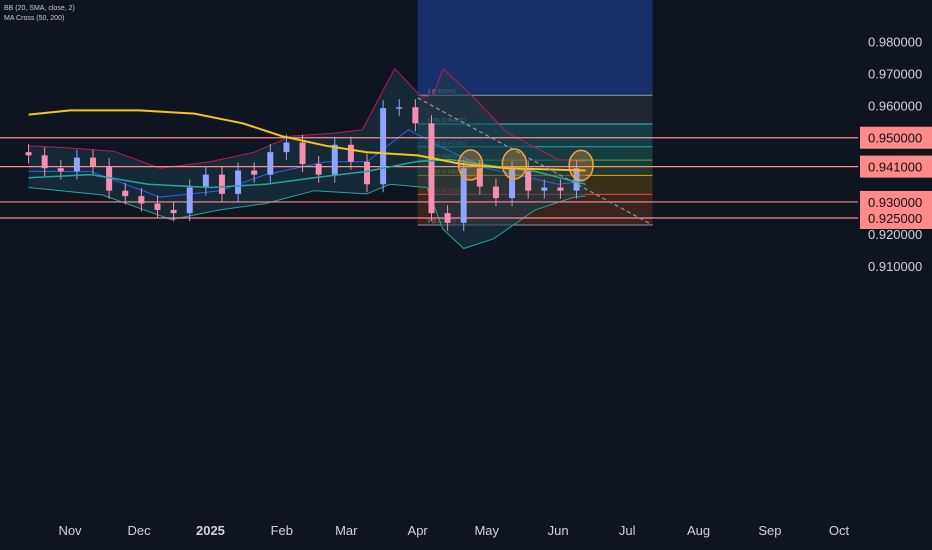 Image resolution: width=932 pixels, height=550 pixels. Describe the element at coordinates (839, 530) in the screenshot. I see `x-tick-label: Oct` at that location.